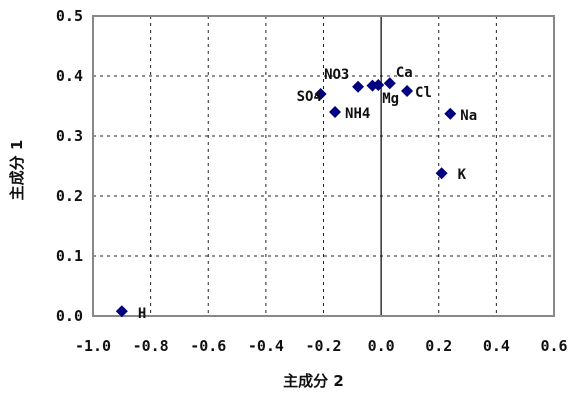  I want to click on point-label: Cl, so click(423, 93).